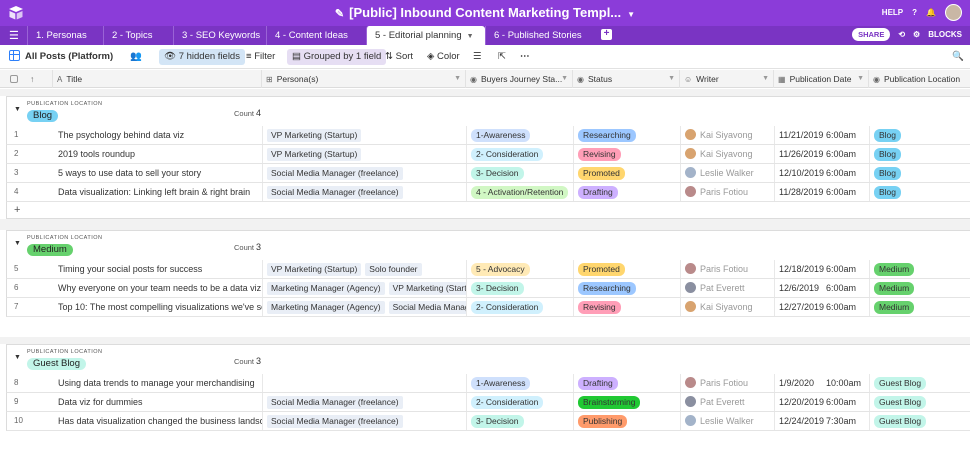 This screenshot has width=970, height=450. Describe the element at coordinates (520, 269) in the screenshot. I see `buyers-journey-cell: 5 - Advocacy` at that location.